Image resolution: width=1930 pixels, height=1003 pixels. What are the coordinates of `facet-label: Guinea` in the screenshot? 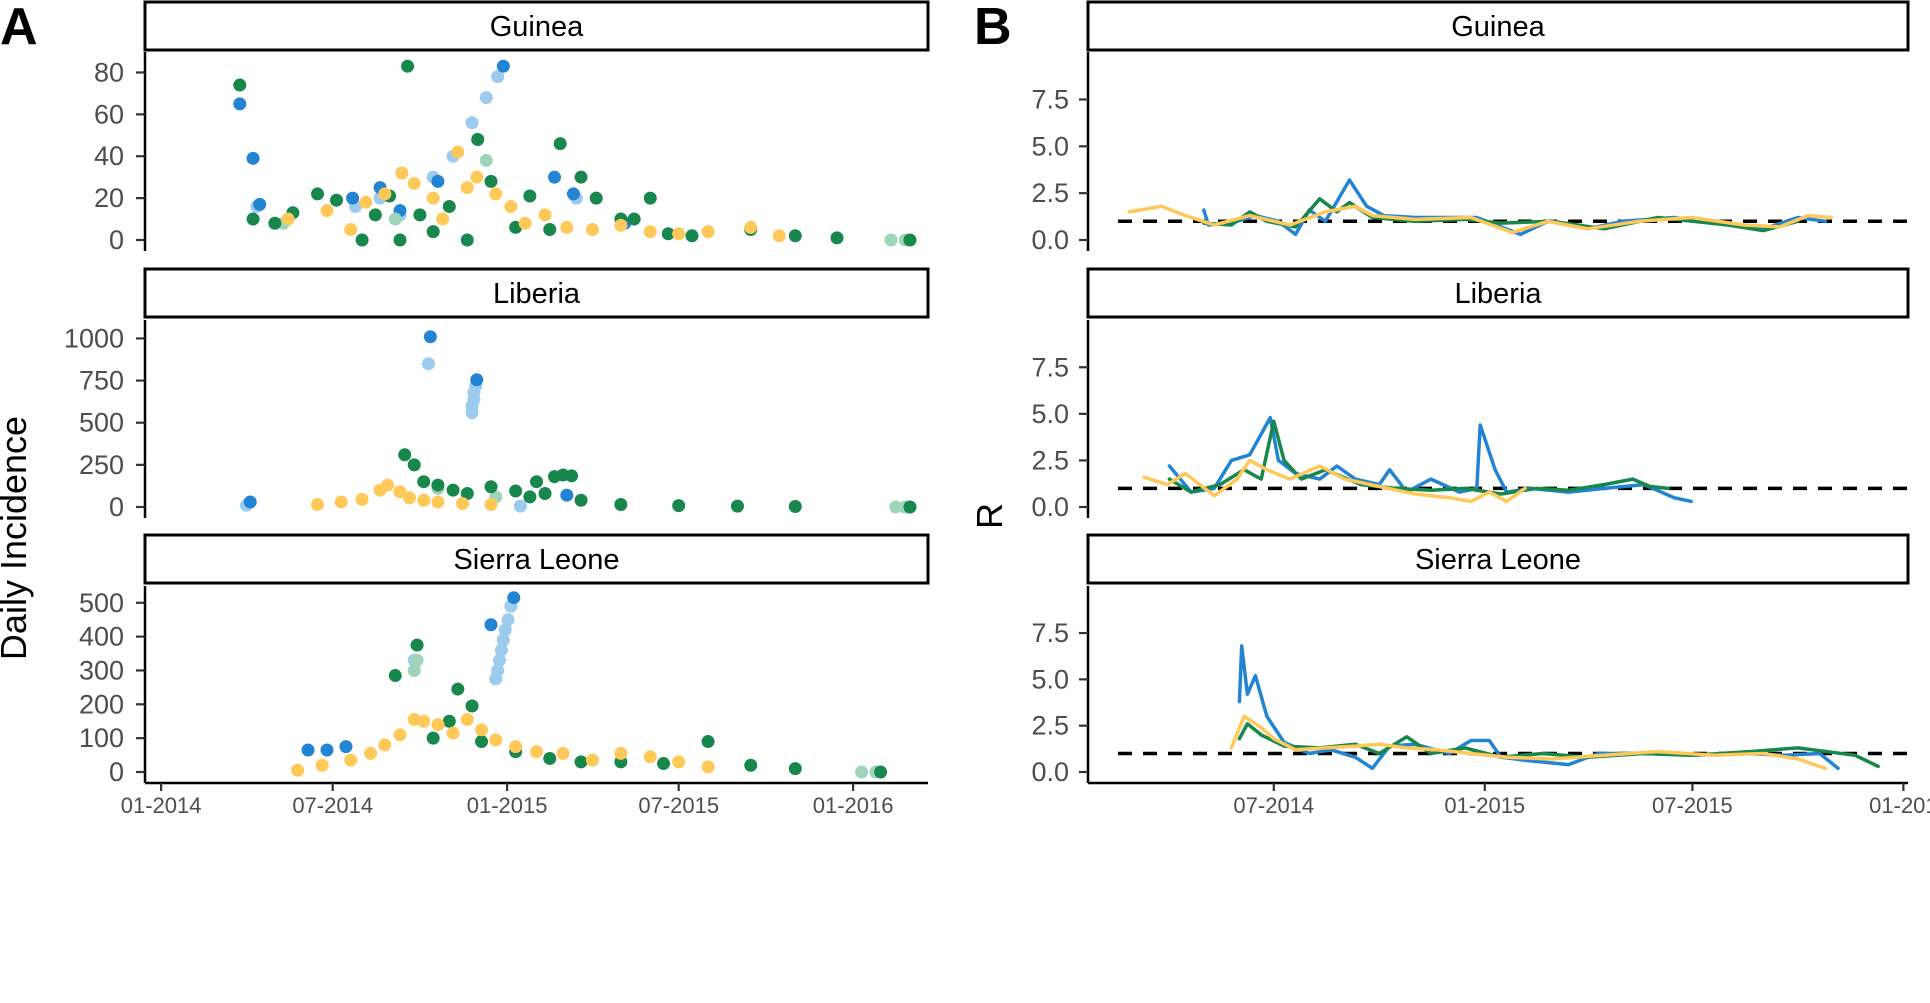 It's located at (537, 27).